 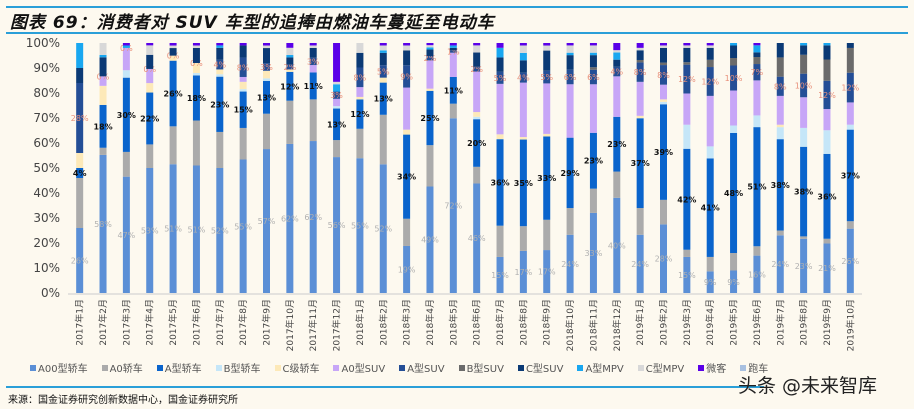 What do you see at coordinates (313, 86) in the screenshot?
I see `data-label: 11%` at bounding box center [313, 86].